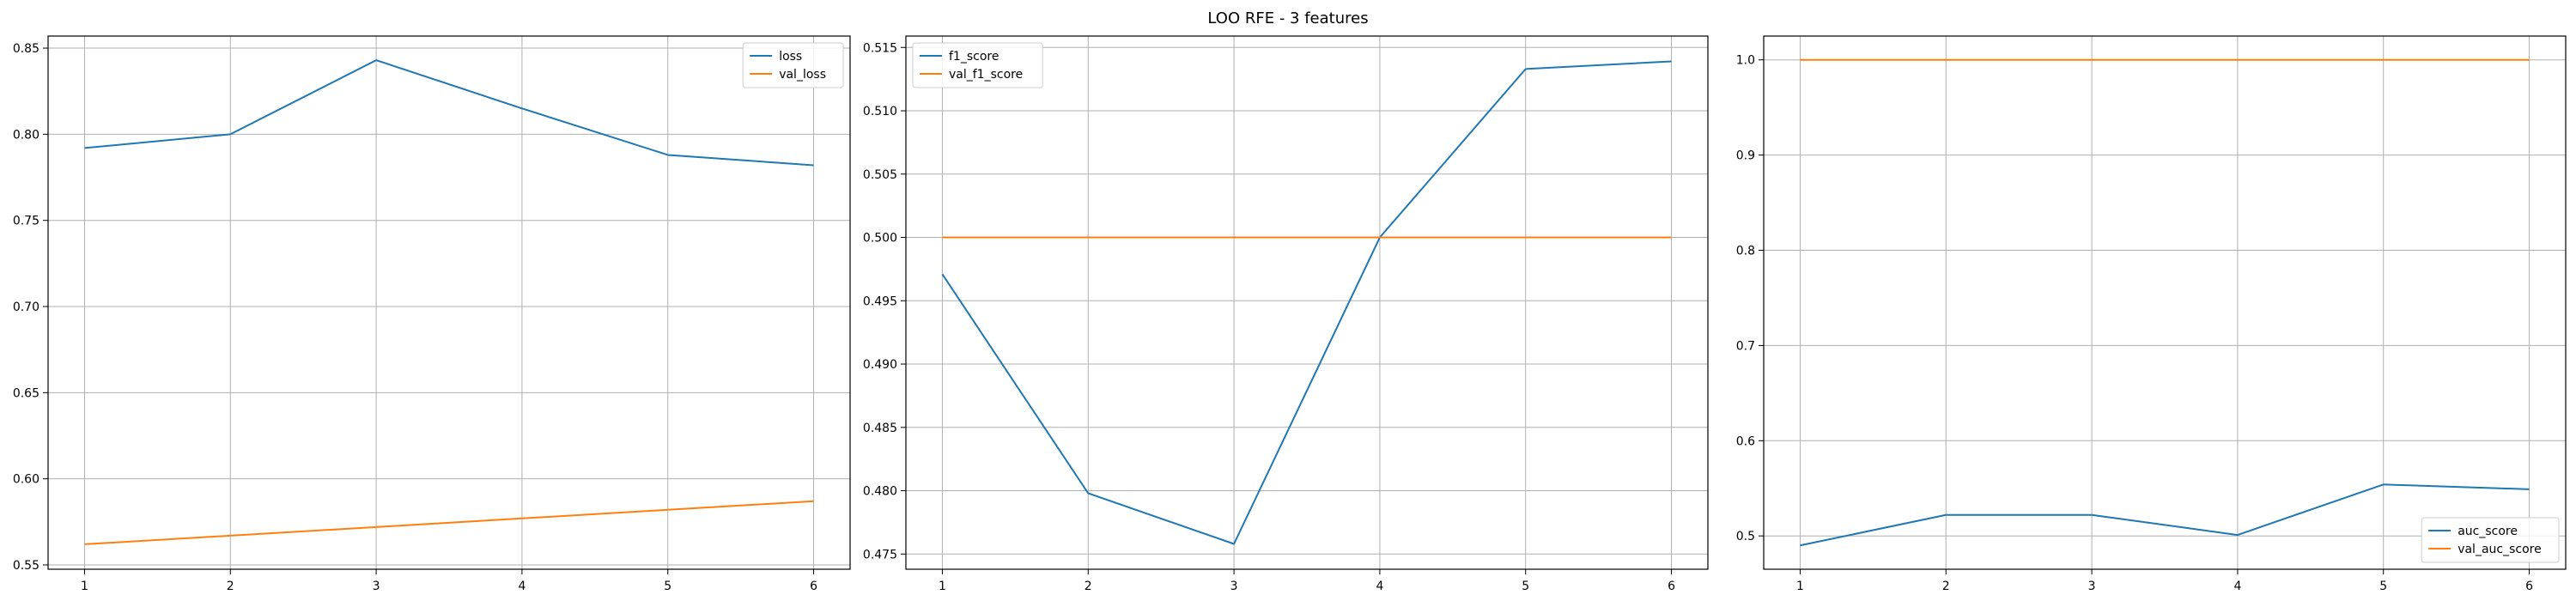 This screenshot has height=601, width=2576. Describe the element at coordinates (880, 301) in the screenshot. I see `y-tick-label: 0.495` at that location.